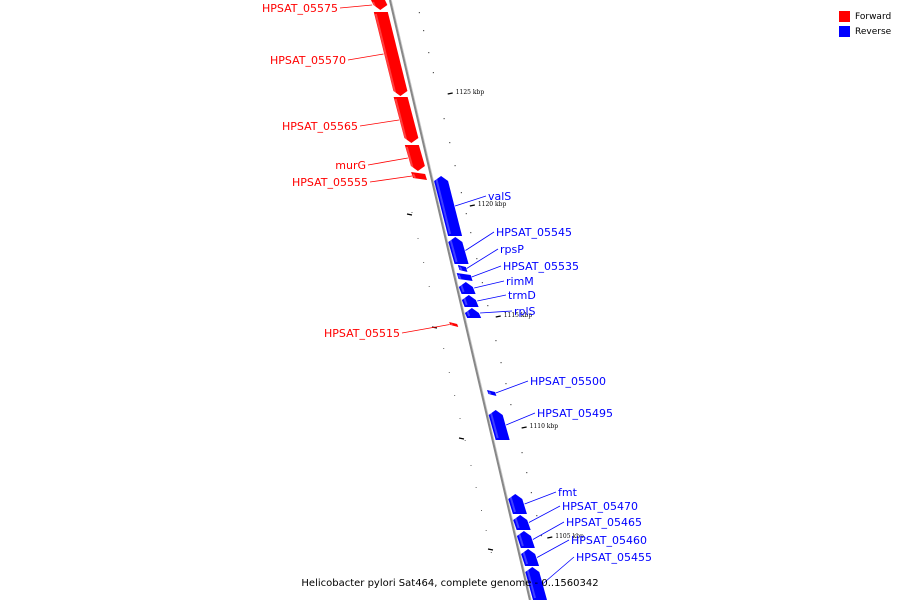 The width and height of the screenshot is (900, 600). Describe the element at coordinates (604, 522) in the screenshot. I see `gene-label: HPSAT_05465` at that location.